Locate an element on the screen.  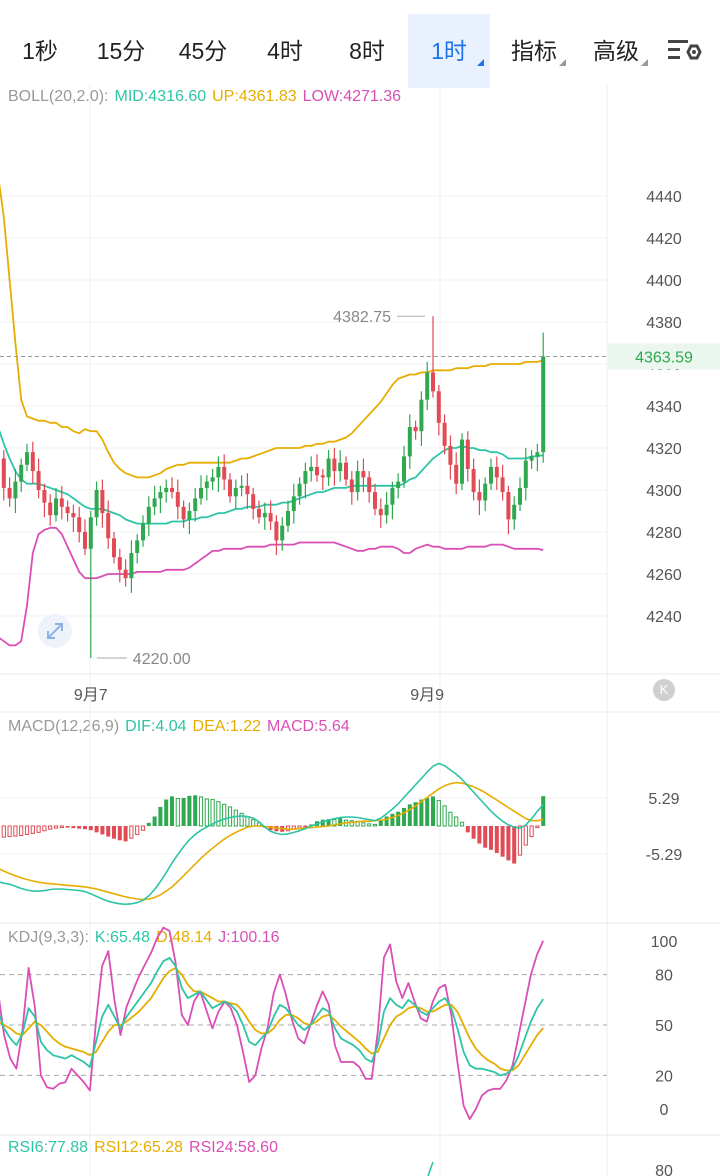
tab-indicators: 指标 is located at coordinates (534, 51).